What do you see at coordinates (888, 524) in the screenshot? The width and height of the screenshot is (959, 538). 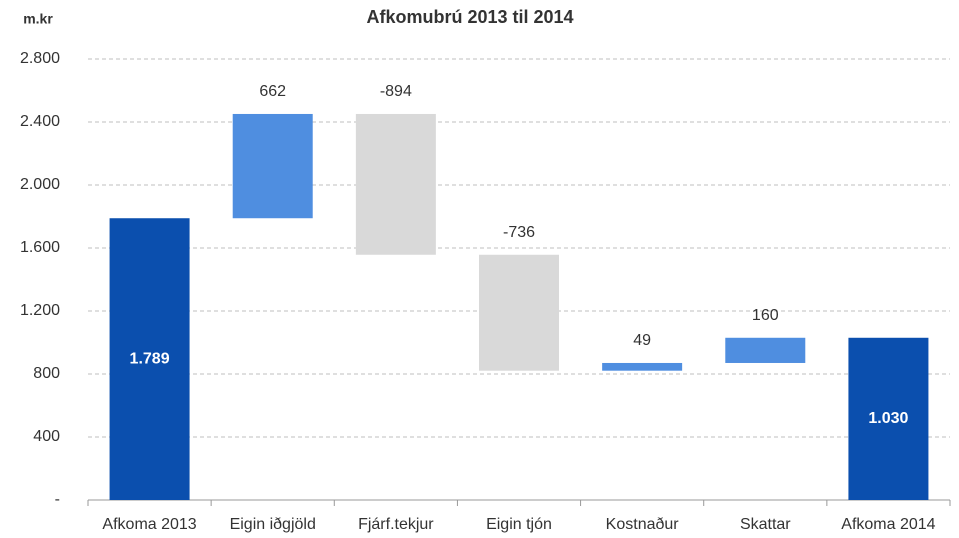 I see `x-tick-label: Afkoma 2014` at bounding box center [888, 524].